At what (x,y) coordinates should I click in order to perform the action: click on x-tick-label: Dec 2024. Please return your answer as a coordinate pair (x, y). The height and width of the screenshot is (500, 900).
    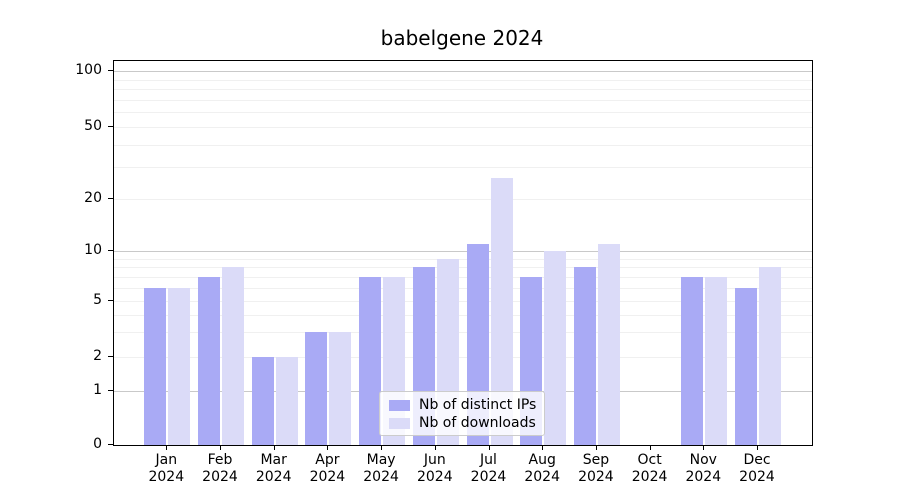
    Looking at the image, I should click on (757, 468).